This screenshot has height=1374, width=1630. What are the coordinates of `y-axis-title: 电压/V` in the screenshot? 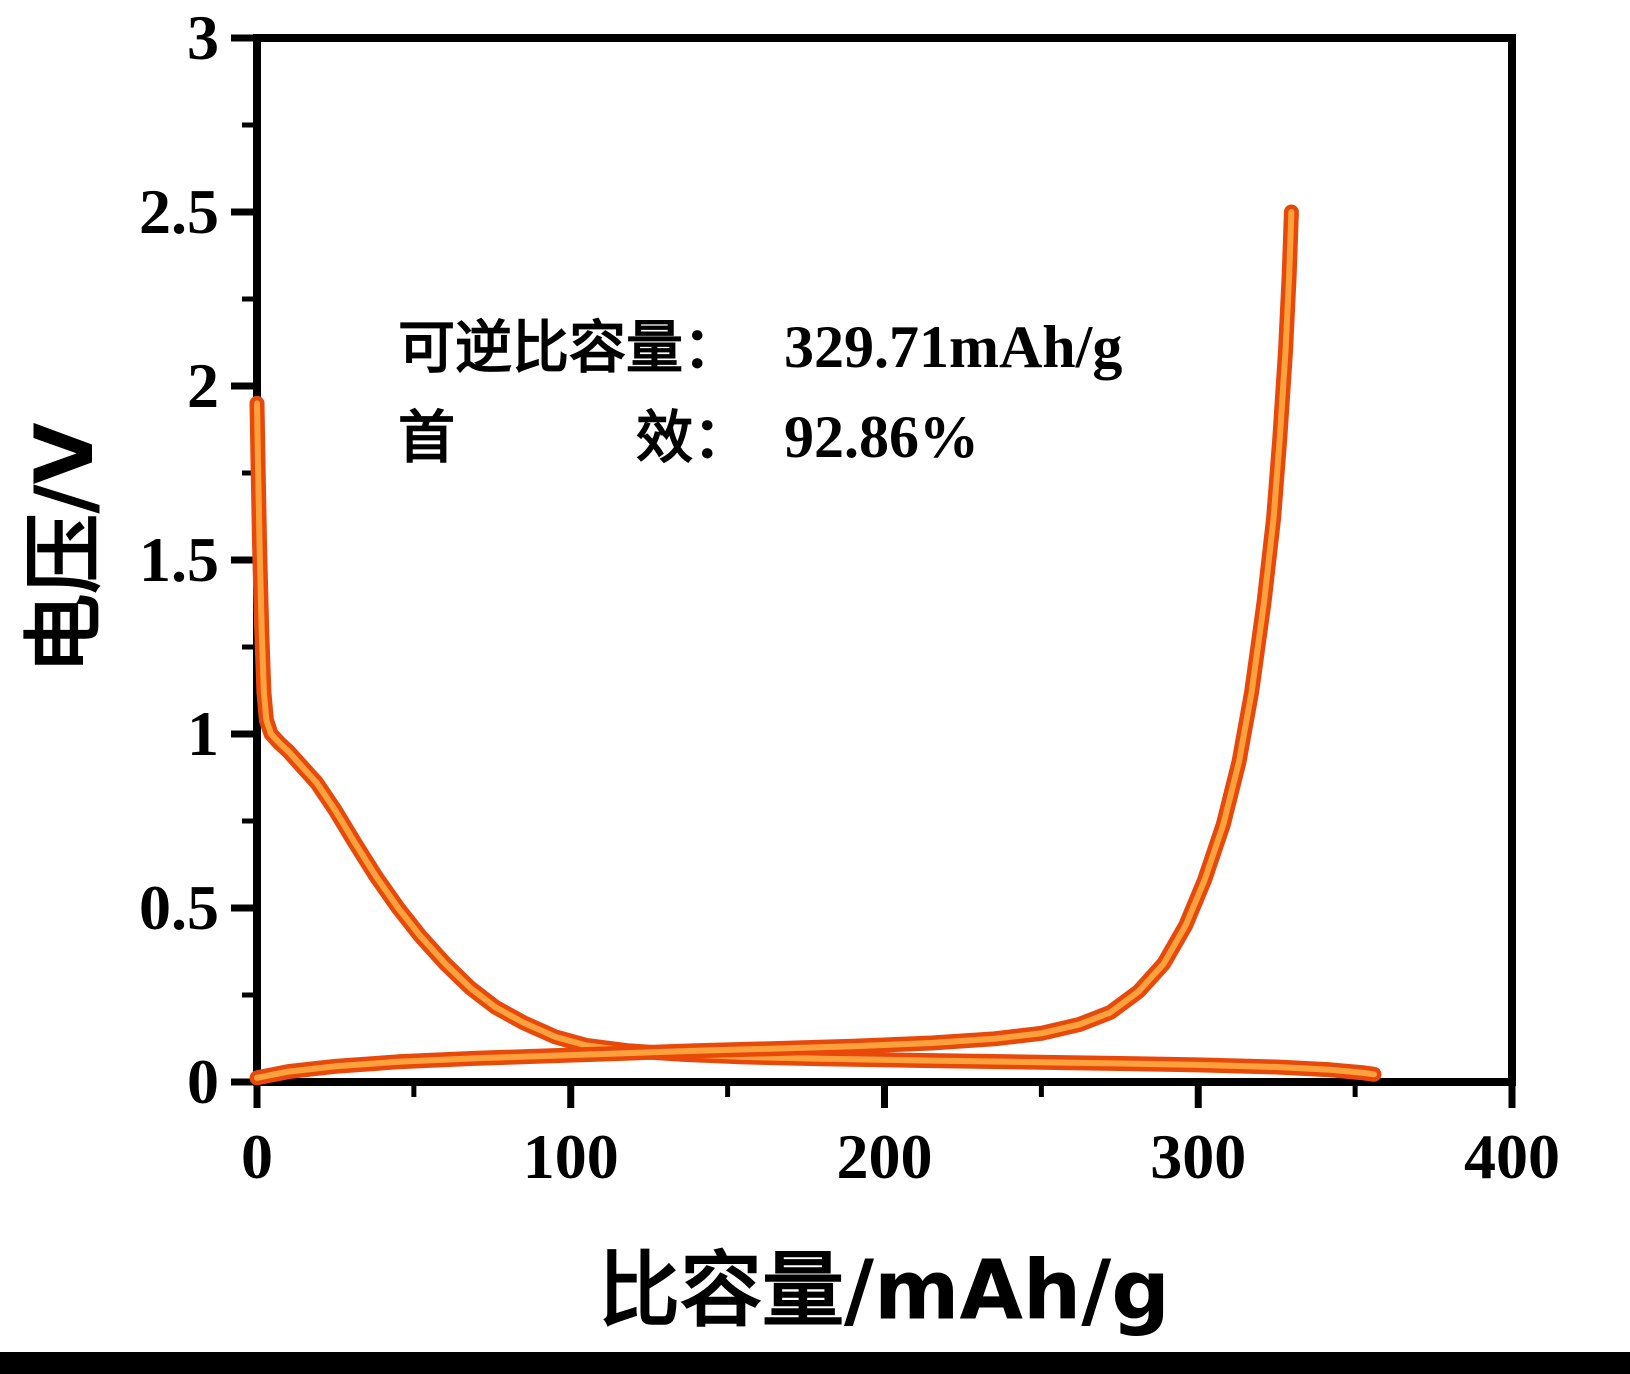 It's located at (64, 548).